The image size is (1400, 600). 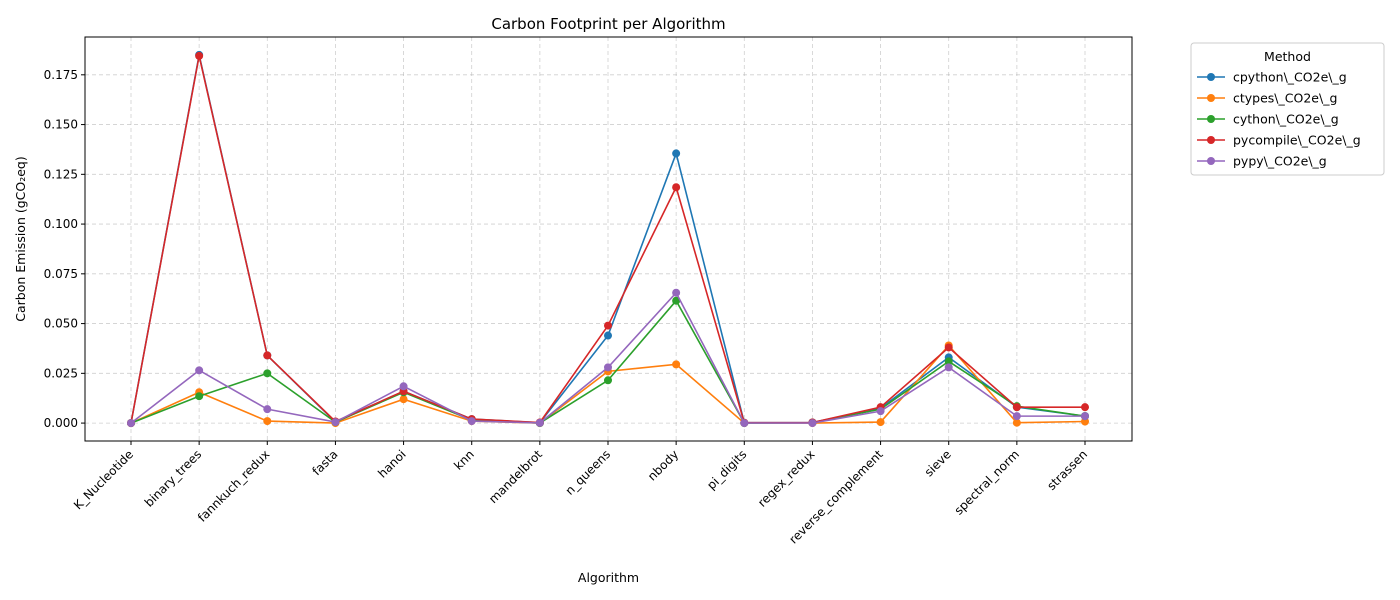 What do you see at coordinates (1297, 140) in the screenshot?
I see `legend-label: pycompile\_CO2e\_g` at bounding box center [1297, 140].